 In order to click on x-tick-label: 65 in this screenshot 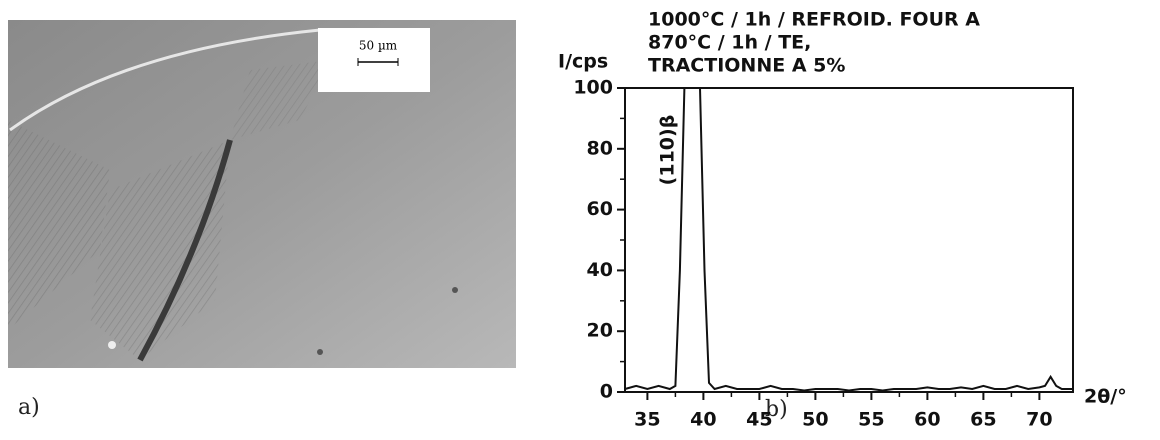, I will do `click(983, 420)`.